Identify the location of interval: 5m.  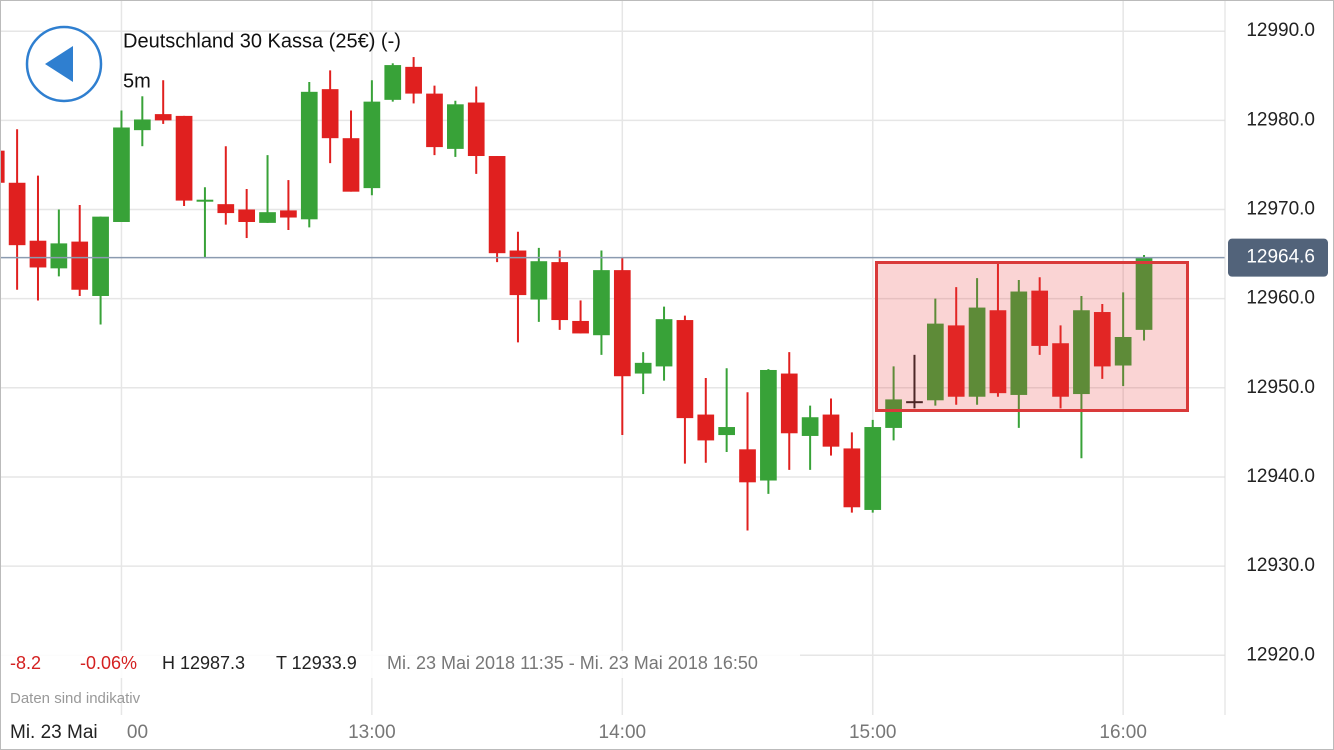
(137, 81).